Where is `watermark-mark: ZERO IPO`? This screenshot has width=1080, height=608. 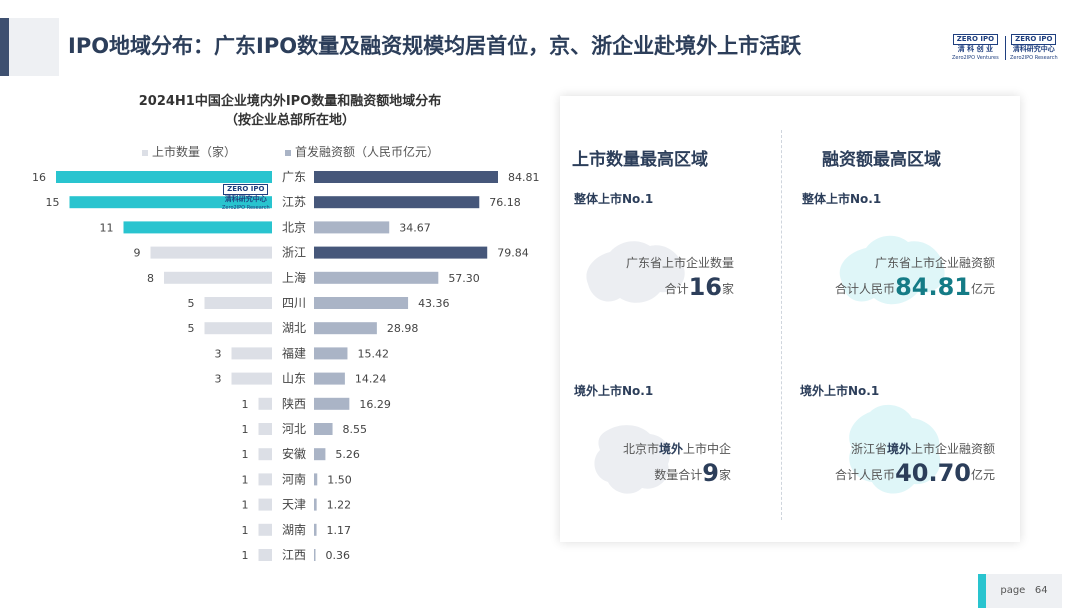
watermark-mark: ZERO IPO is located at coordinates (246, 189).